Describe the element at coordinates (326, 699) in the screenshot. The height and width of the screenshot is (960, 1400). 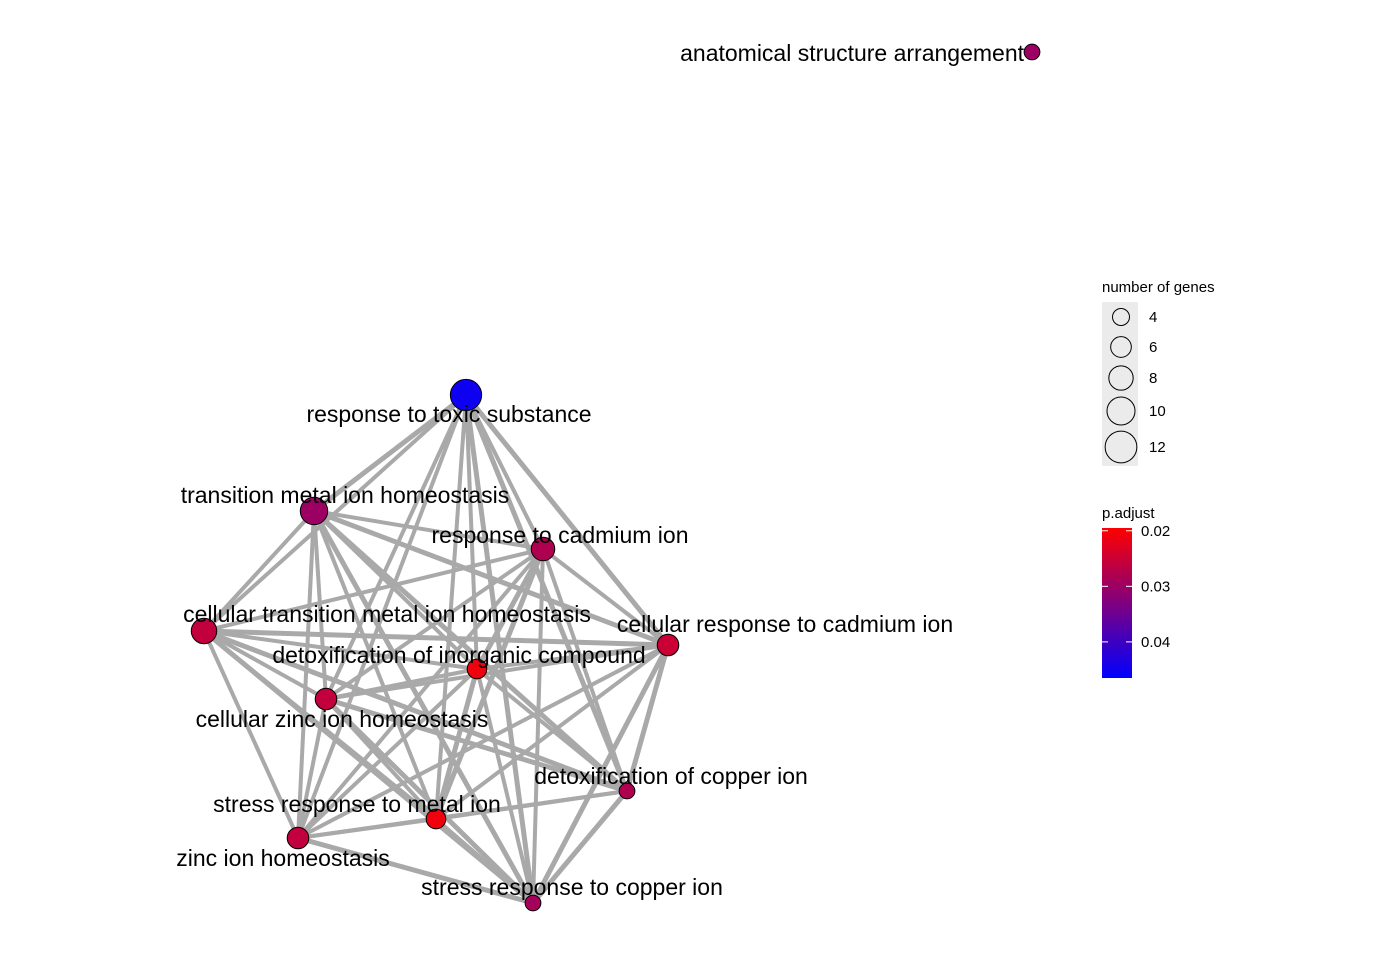
I see `node-czih` at that location.